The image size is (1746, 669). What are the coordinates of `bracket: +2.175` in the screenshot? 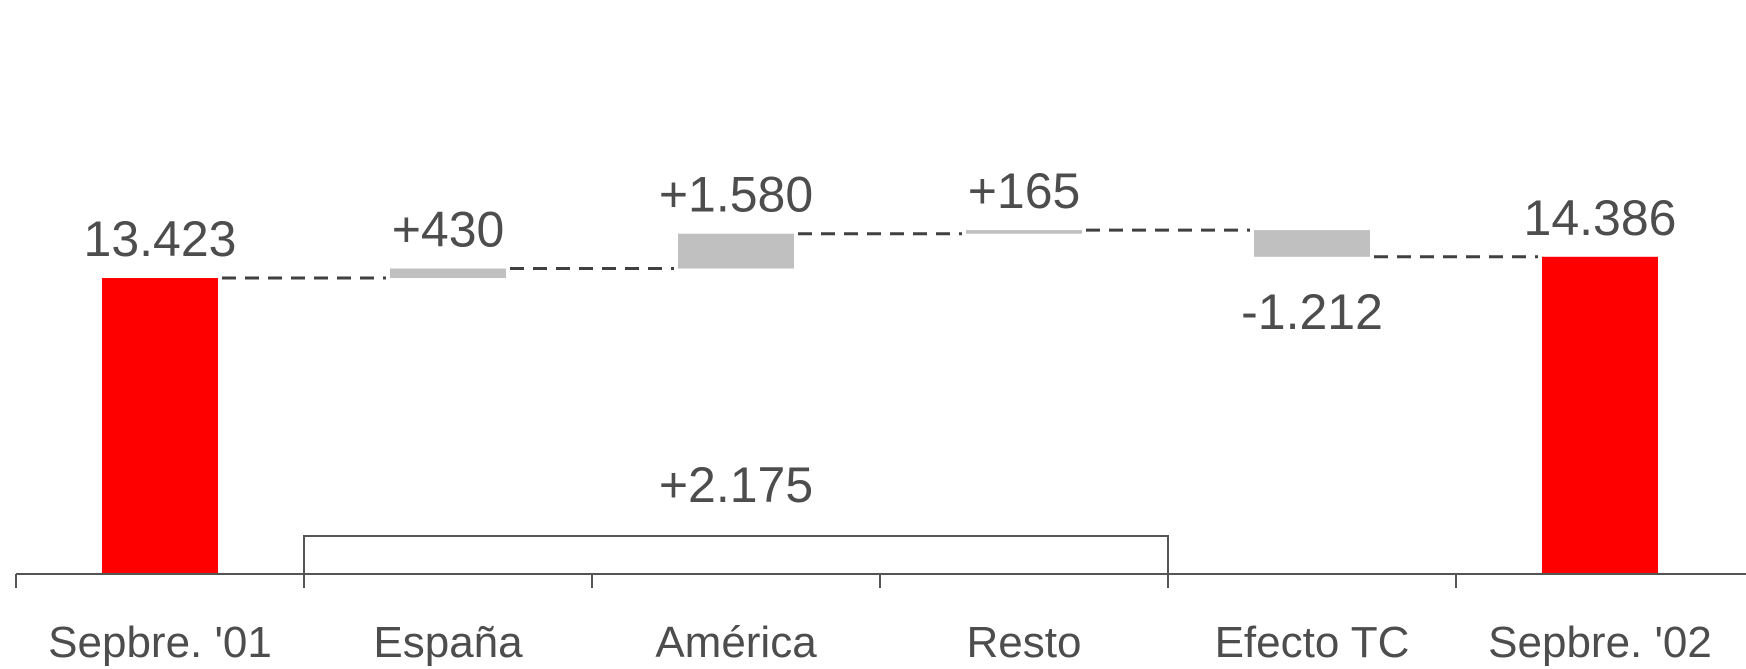 It's located at (736, 515).